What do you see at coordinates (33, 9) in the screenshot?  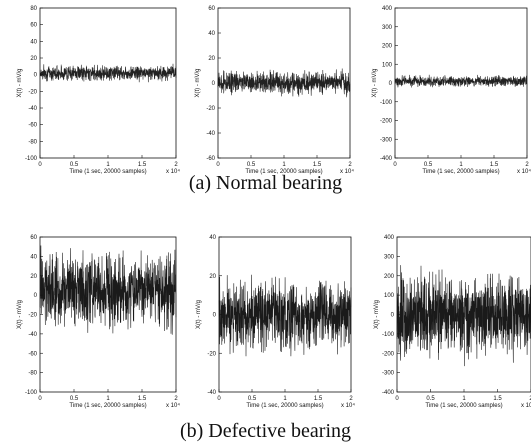 I see `y-tick-label: 80` at bounding box center [33, 9].